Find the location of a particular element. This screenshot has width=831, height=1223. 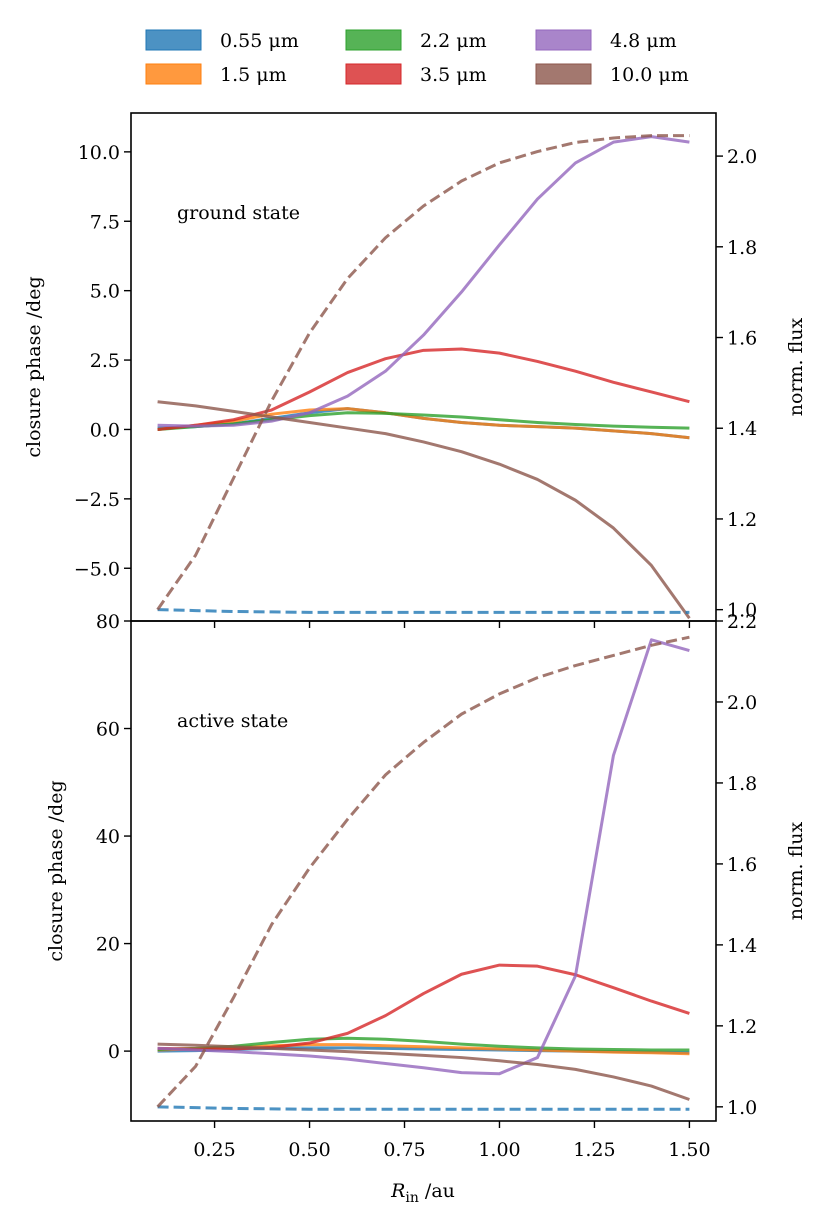

legend: 0.55 μm 1.5 μm 2.2 μm 3.5 μm 4.8 μm 10.0 μm is located at coordinates (417, 57).